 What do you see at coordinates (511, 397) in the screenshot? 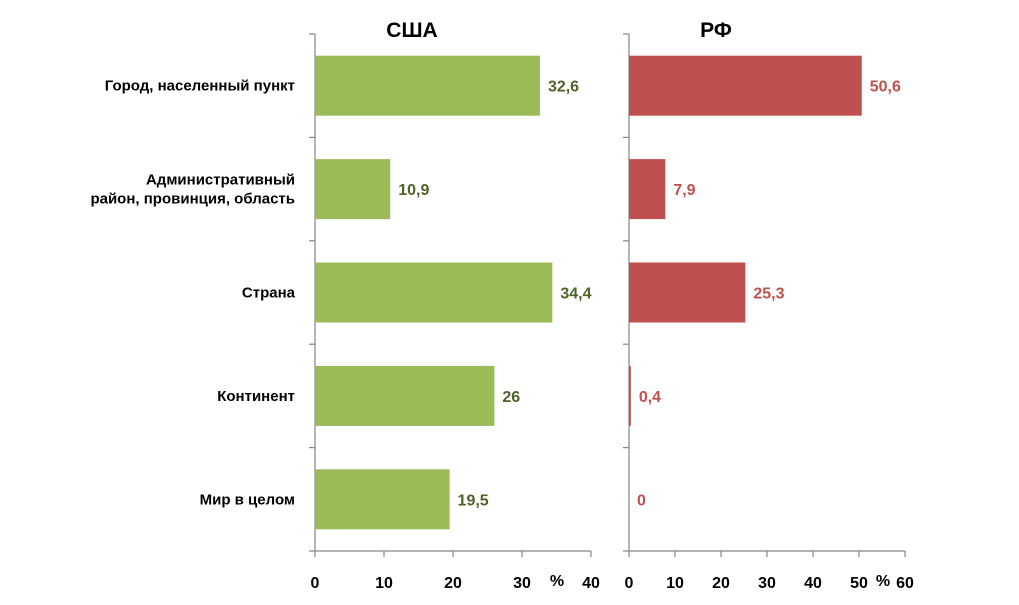
I see `value-label-0-3: 26` at bounding box center [511, 397].